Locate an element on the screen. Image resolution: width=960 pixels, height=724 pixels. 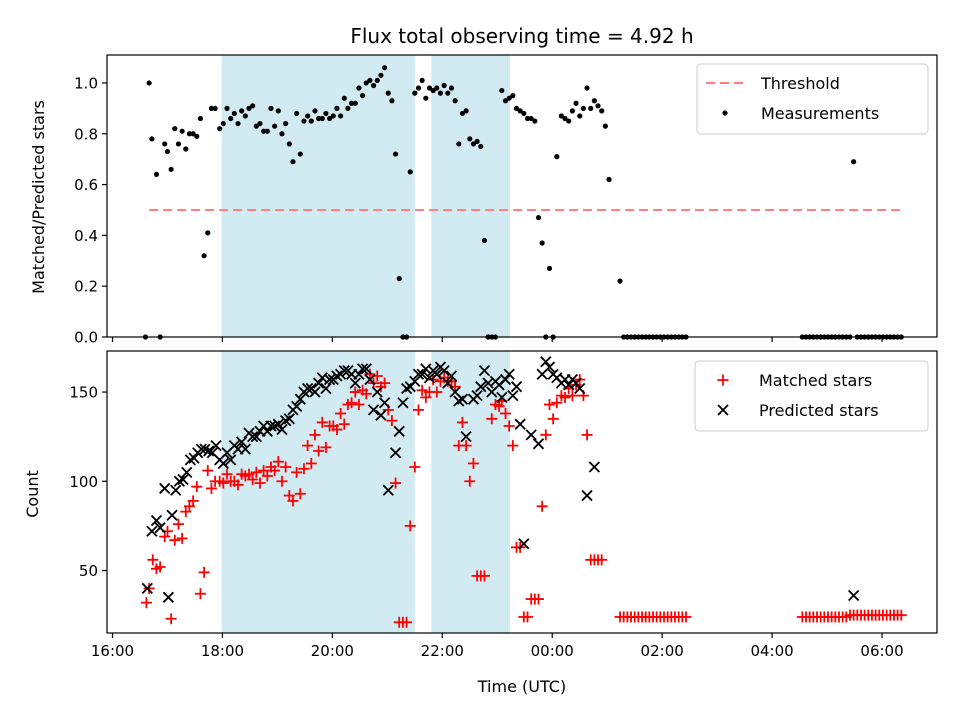
y-tick-label: 0.2 is located at coordinates (86, 287).